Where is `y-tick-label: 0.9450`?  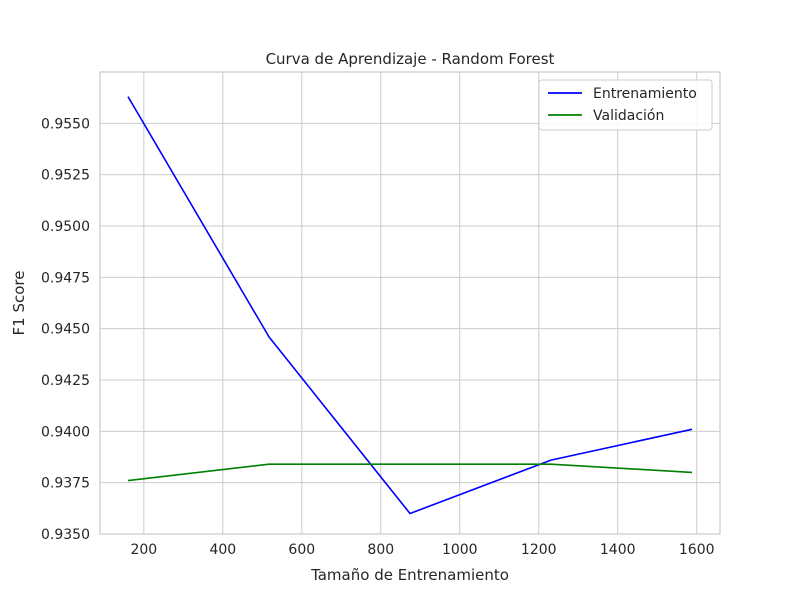 y-tick-label: 0.9450 is located at coordinates (65, 330).